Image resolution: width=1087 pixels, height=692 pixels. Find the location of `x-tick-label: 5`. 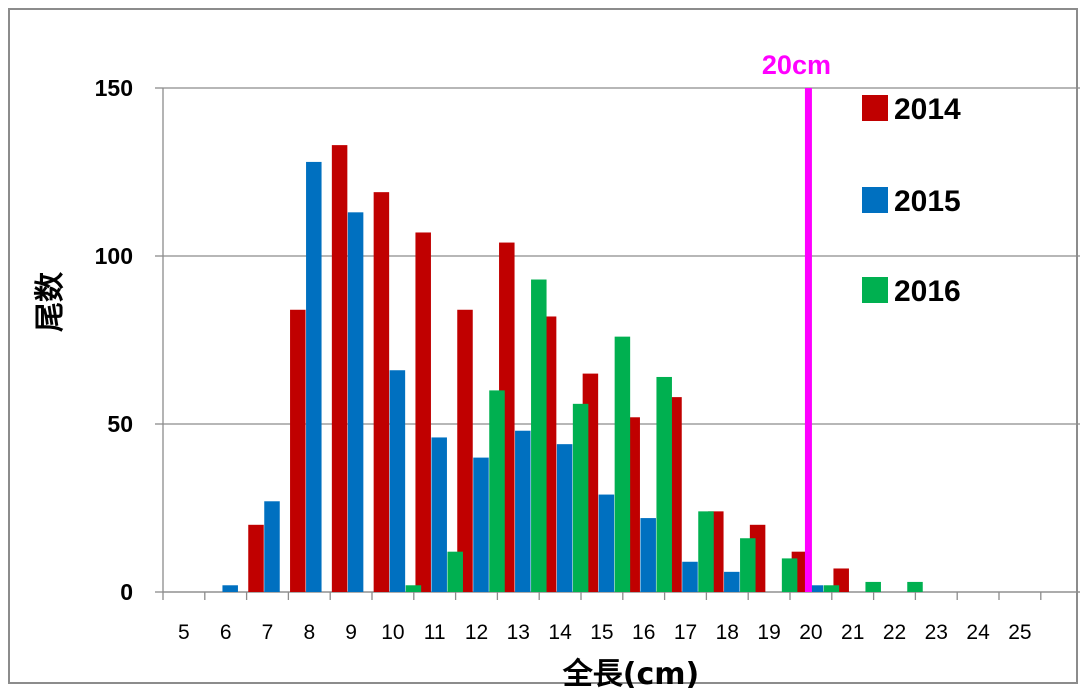

x-tick-label: 5 is located at coordinates (184, 632).